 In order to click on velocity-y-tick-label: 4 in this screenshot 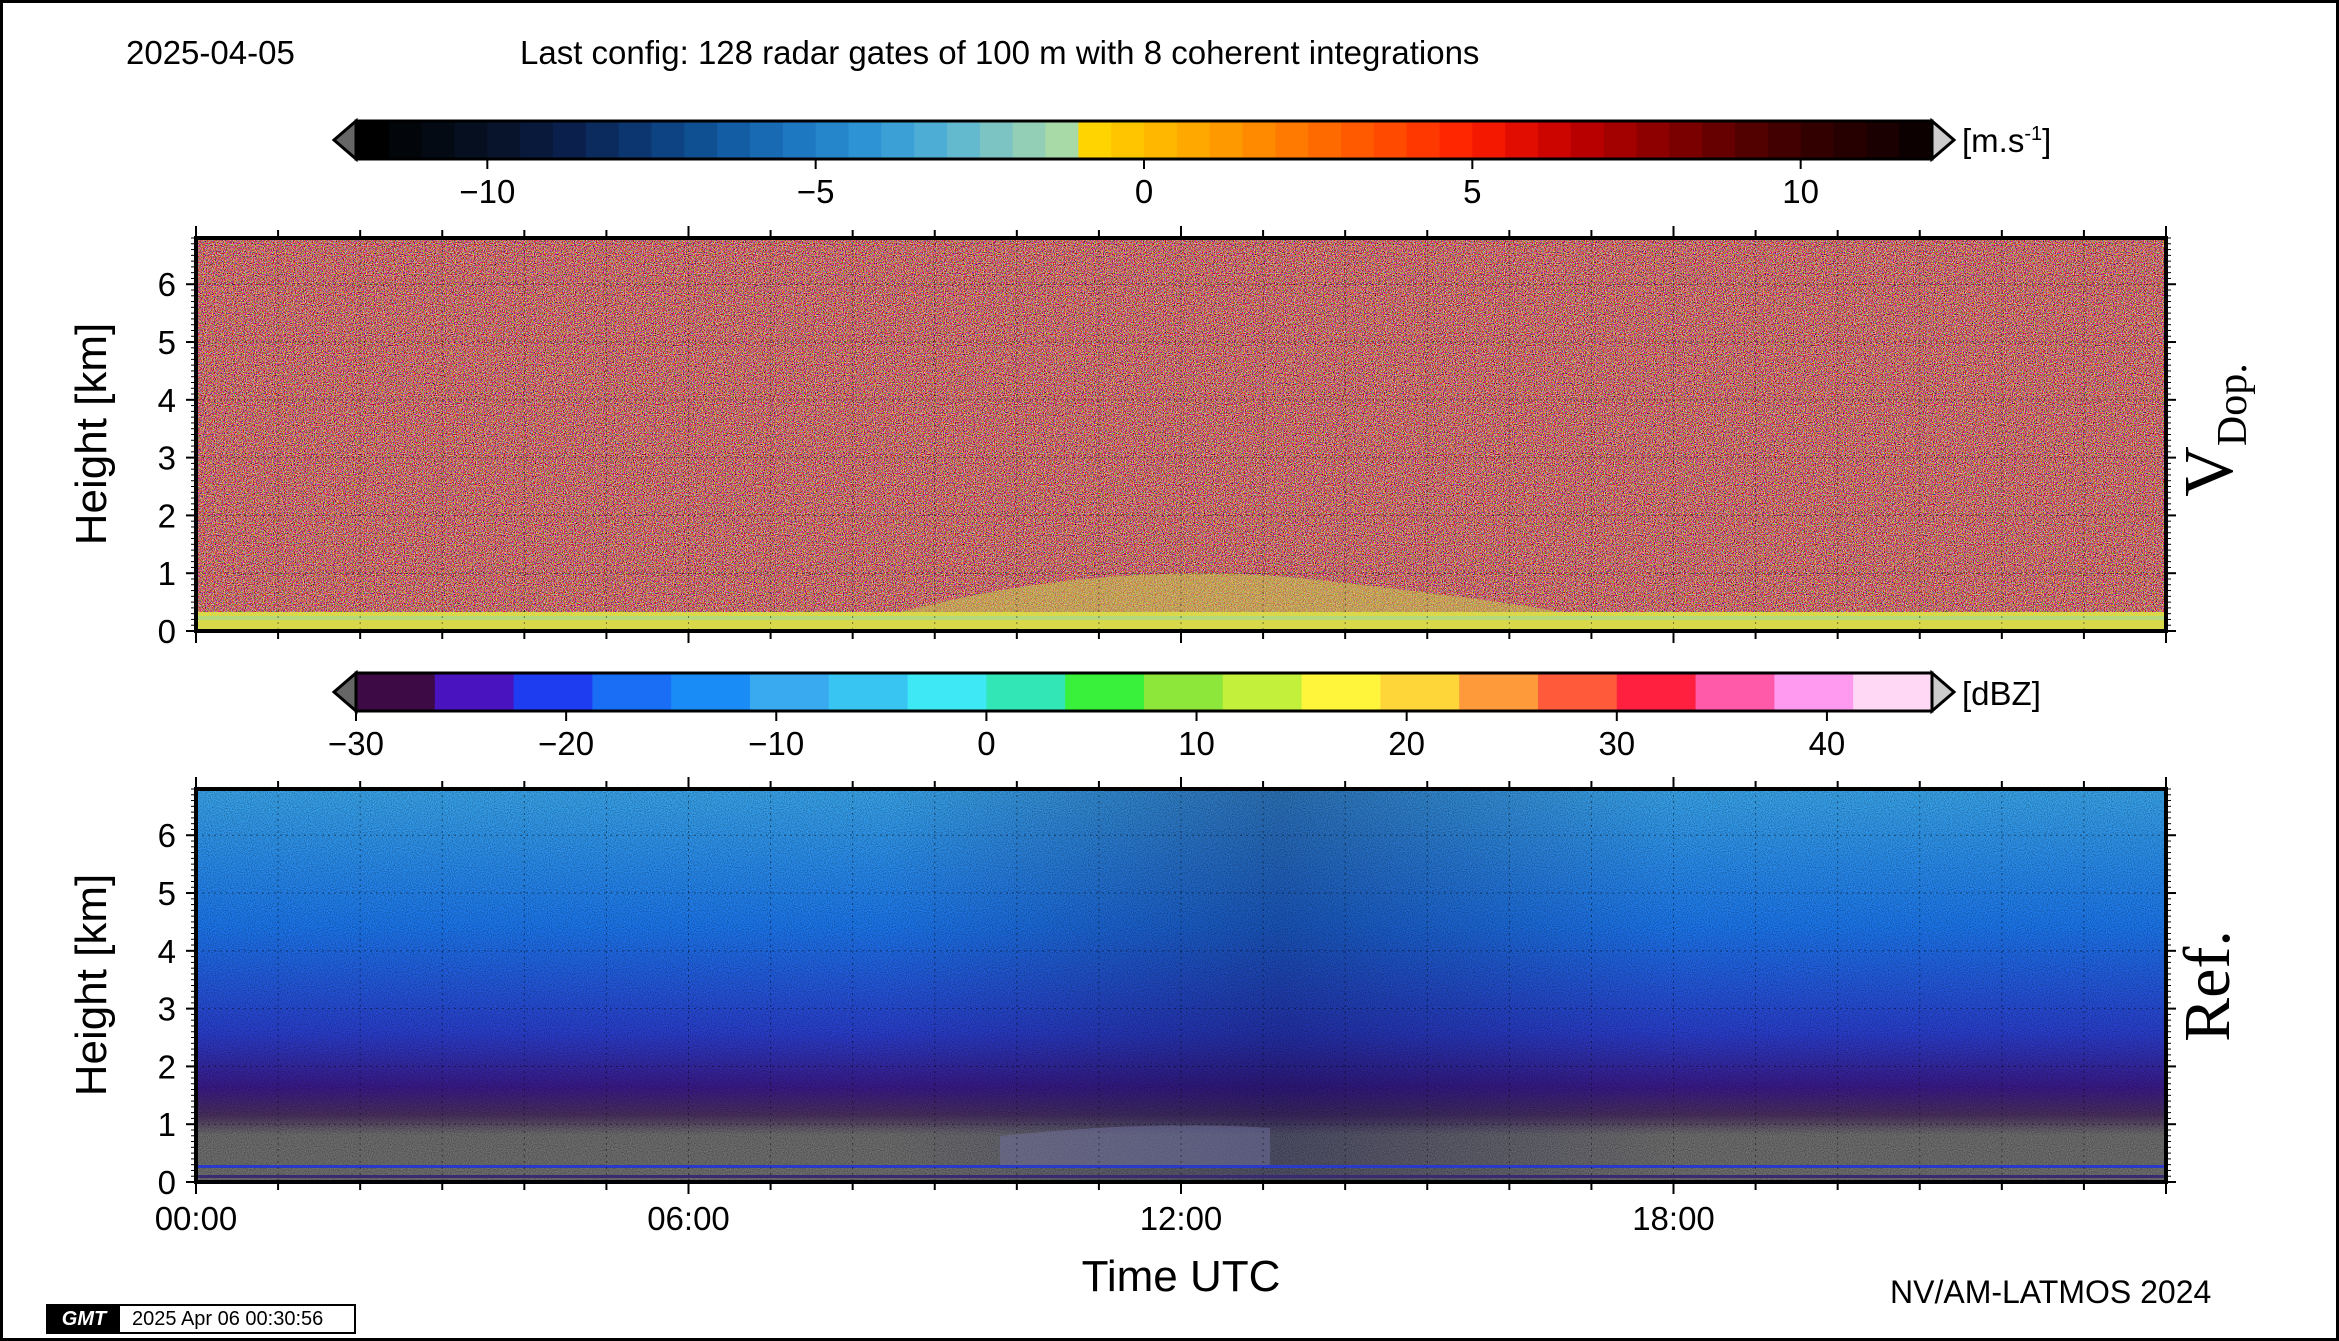, I will do `click(167, 400)`.